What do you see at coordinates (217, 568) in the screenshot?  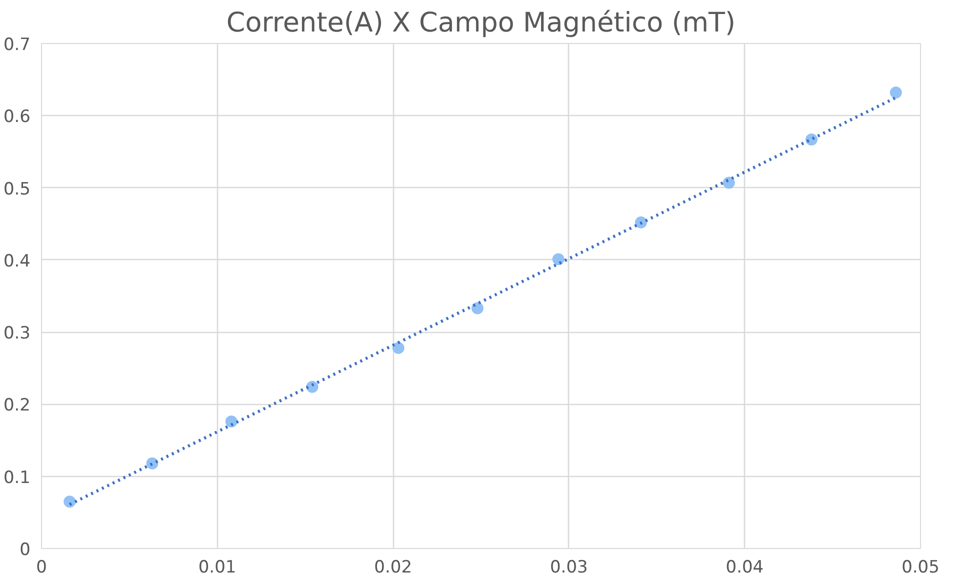 I see `x-tick-label: 0.01` at bounding box center [217, 568].